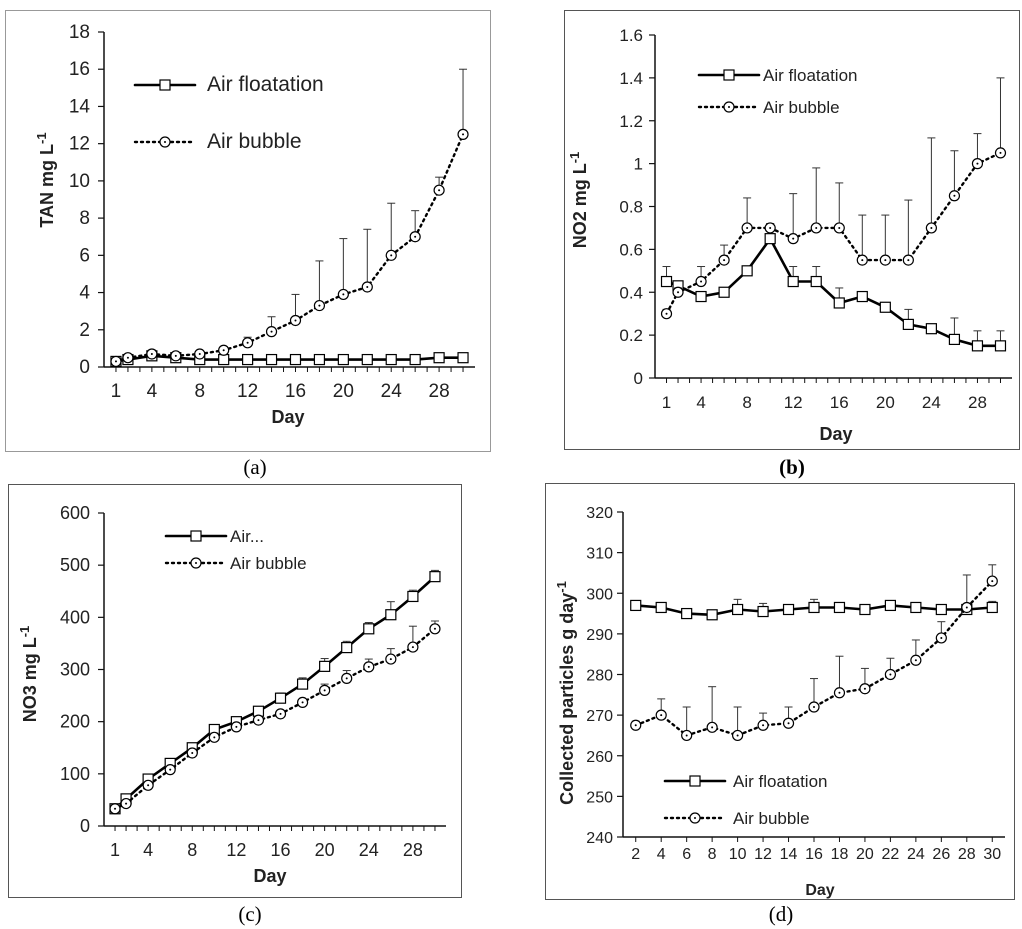  I want to click on y-tick-label: 0, so click(84, 367).